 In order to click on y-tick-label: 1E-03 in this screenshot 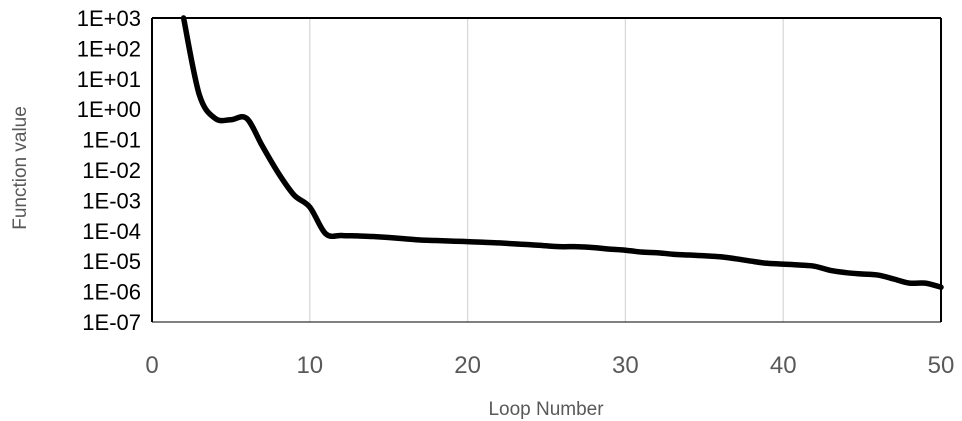, I will do `click(111, 200)`.